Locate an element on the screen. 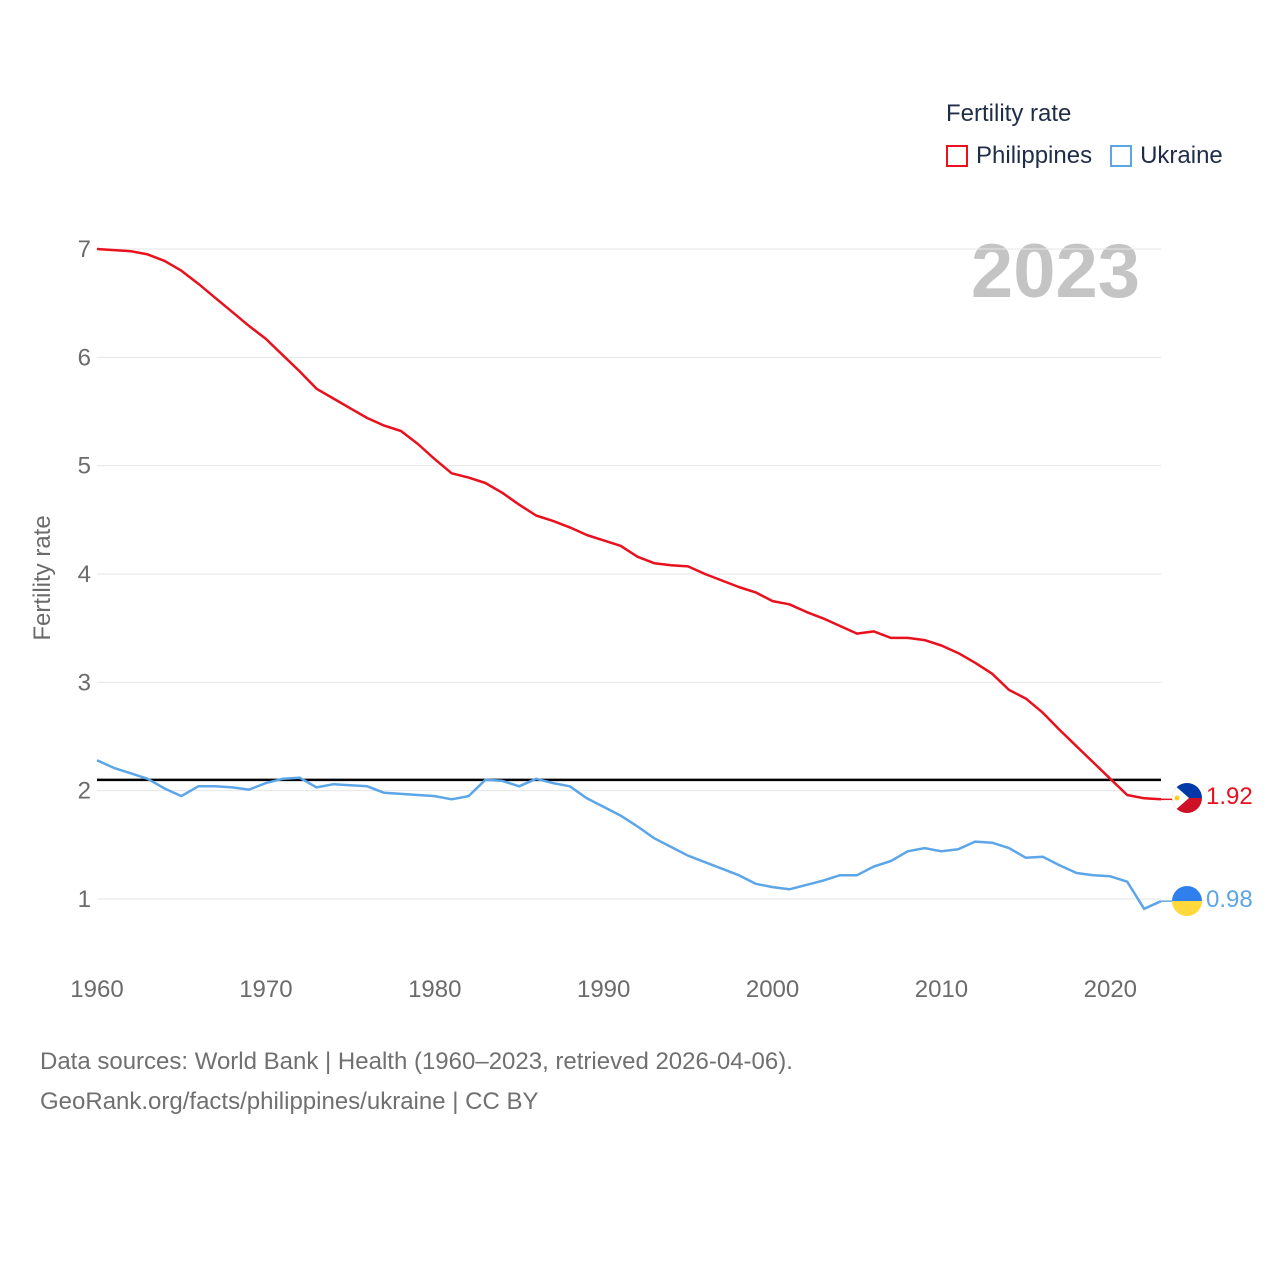 The height and width of the screenshot is (1280, 1280). y-tick-label: 5 is located at coordinates (84, 466).